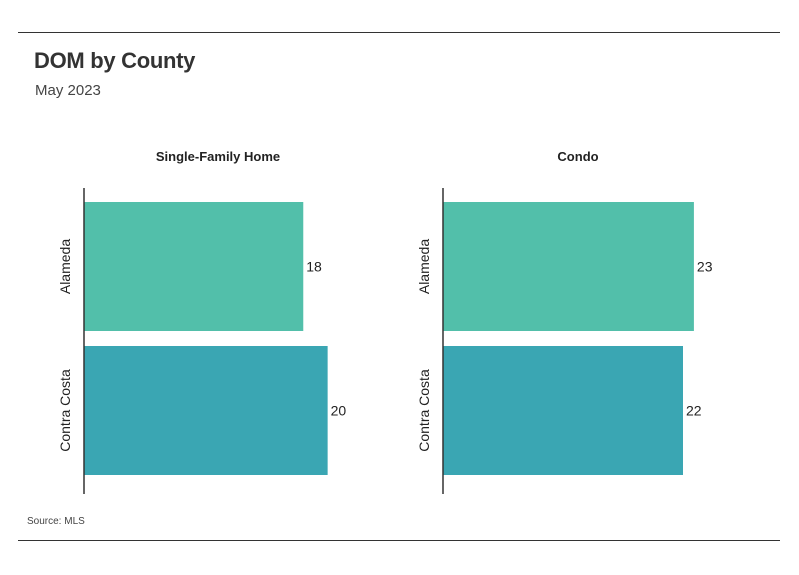 This screenshot has height=575, width=799. I want to click on category-label-single-family-home-alameda: Alameda, so click(65, 266).